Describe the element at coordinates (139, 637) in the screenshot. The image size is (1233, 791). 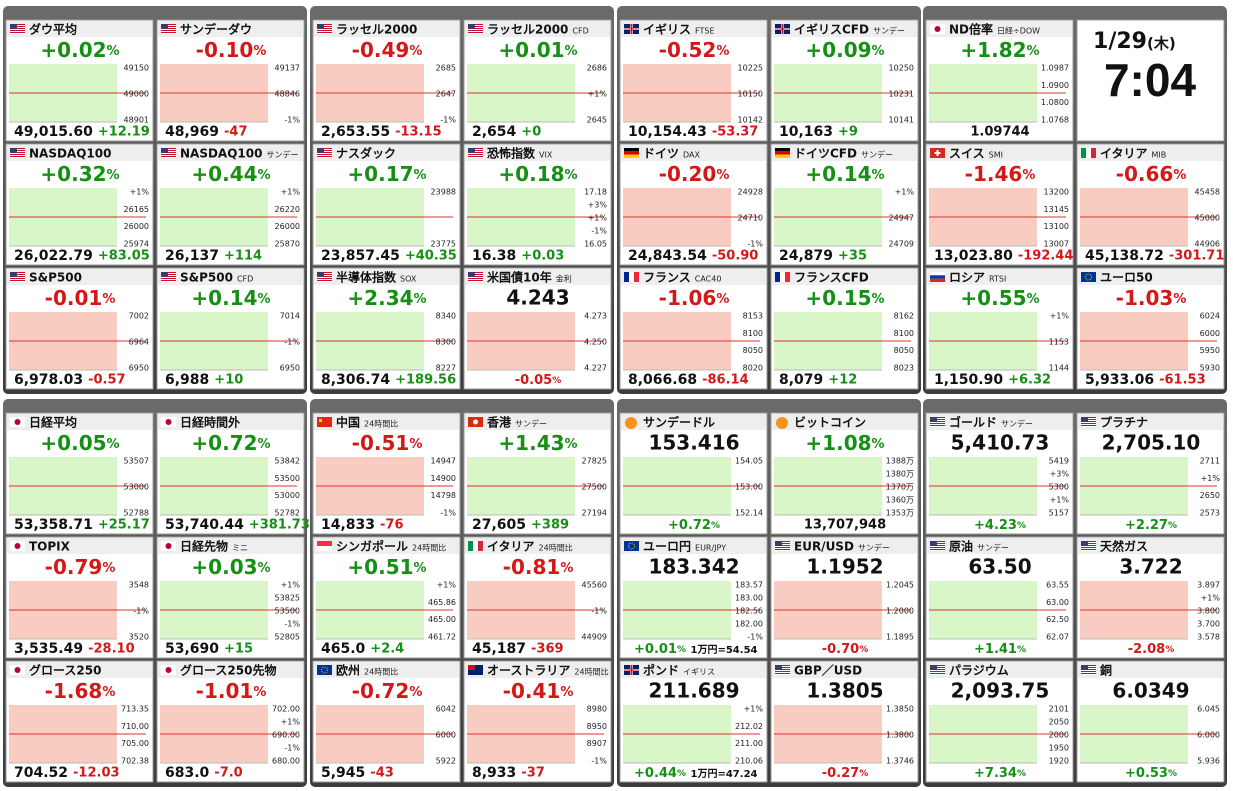
I see `axis-label: 3520` at that location.